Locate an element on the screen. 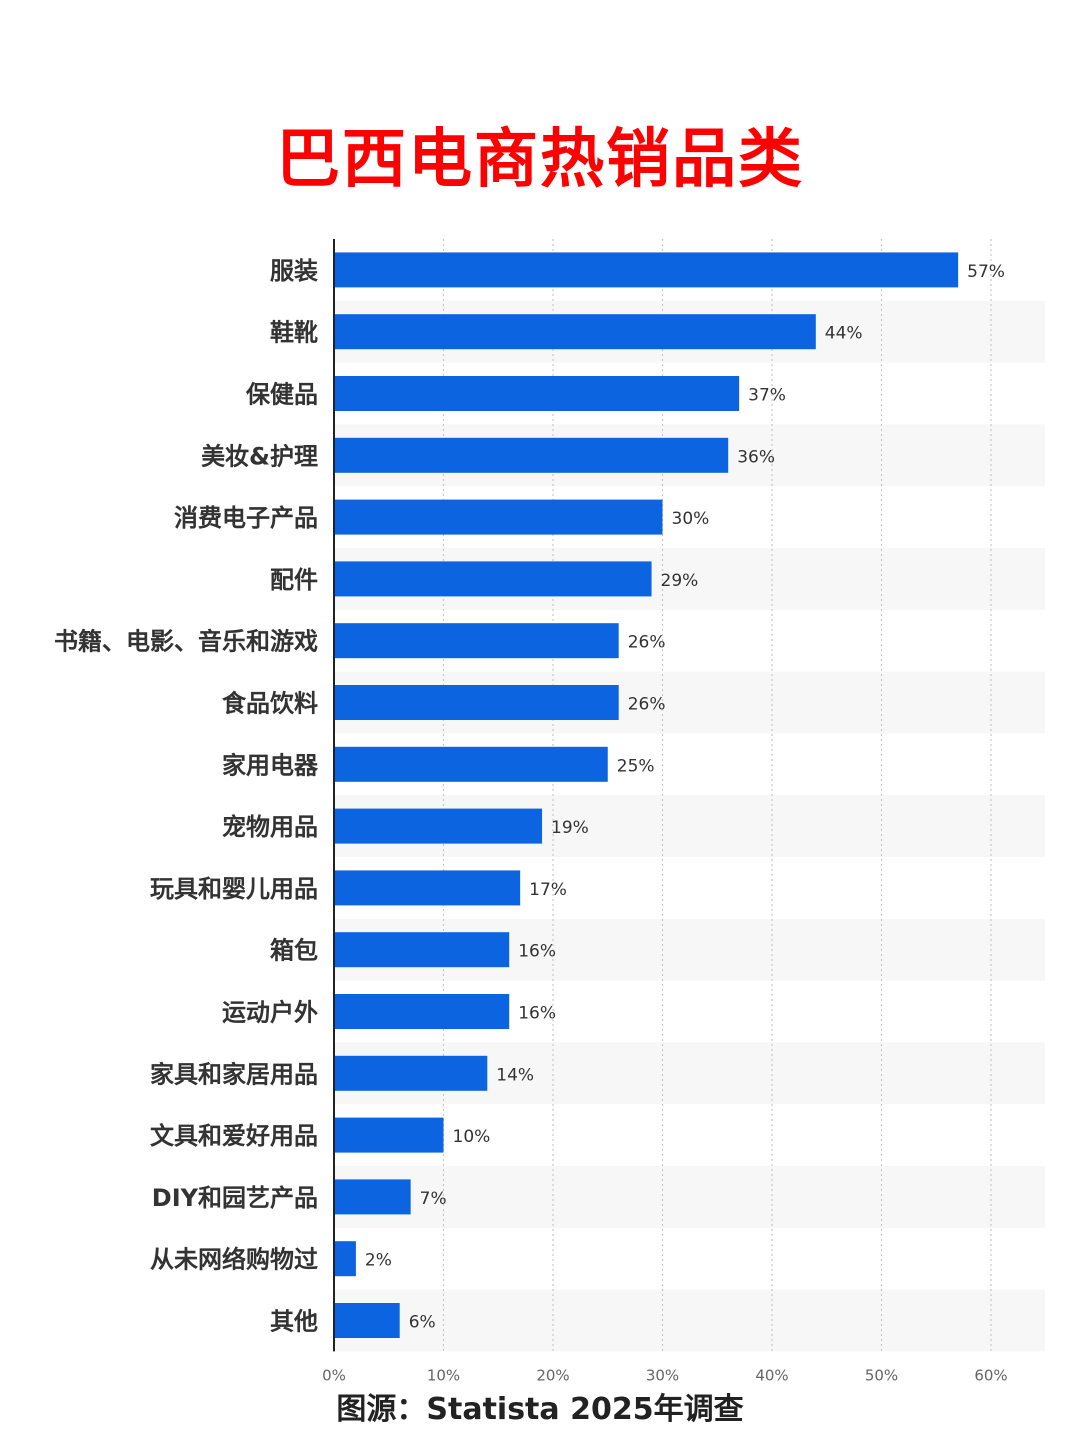 The image size is (1080, 1440). category-label: 文具和爱好用品 is located at coordinates (234, 1136).